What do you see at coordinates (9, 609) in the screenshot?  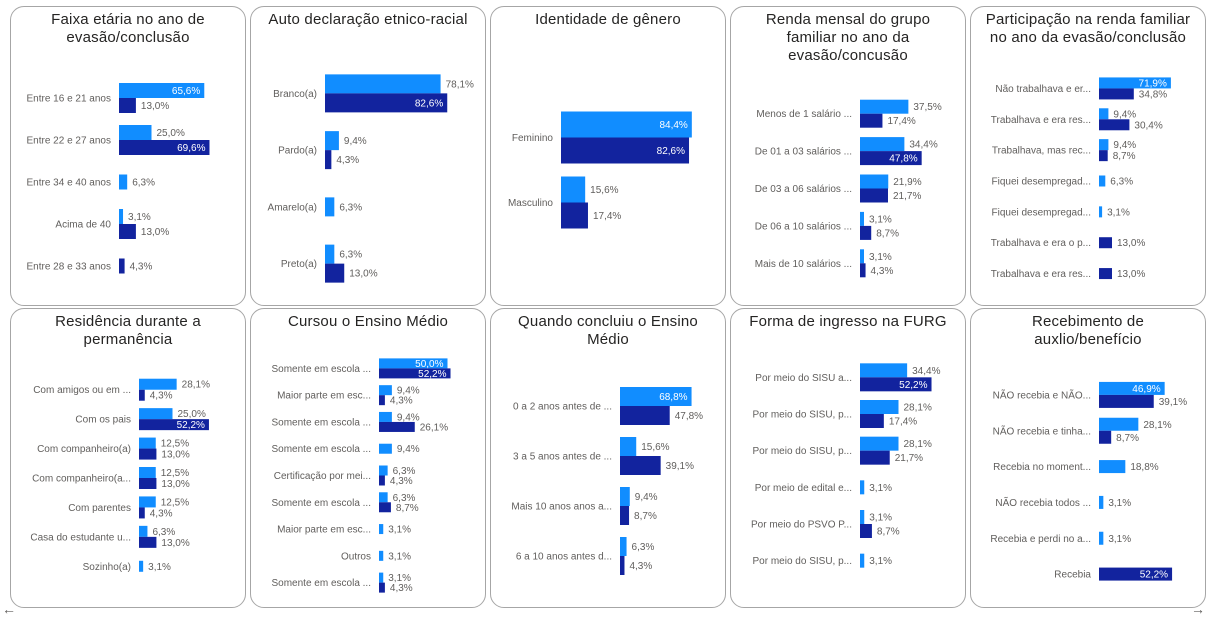 I see `scroll-left-icon: ←` at bounding box center [9, 609].